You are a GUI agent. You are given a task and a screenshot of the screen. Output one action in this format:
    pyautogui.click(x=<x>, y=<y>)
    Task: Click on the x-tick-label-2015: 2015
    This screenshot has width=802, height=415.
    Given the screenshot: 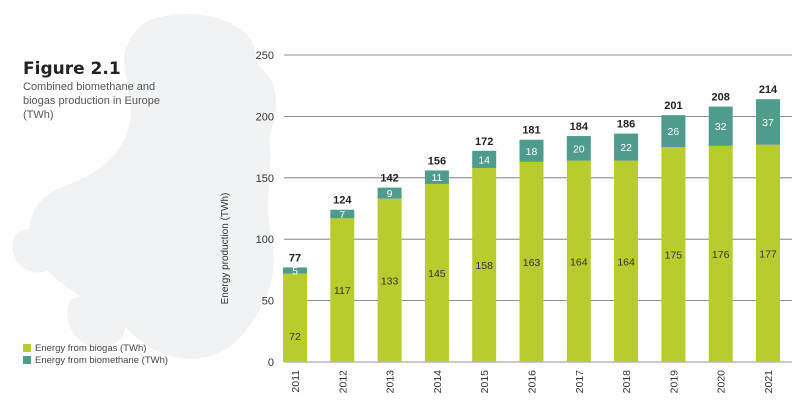 What is the action you would take?
    pyautogui.click(x=485, y=382)
    